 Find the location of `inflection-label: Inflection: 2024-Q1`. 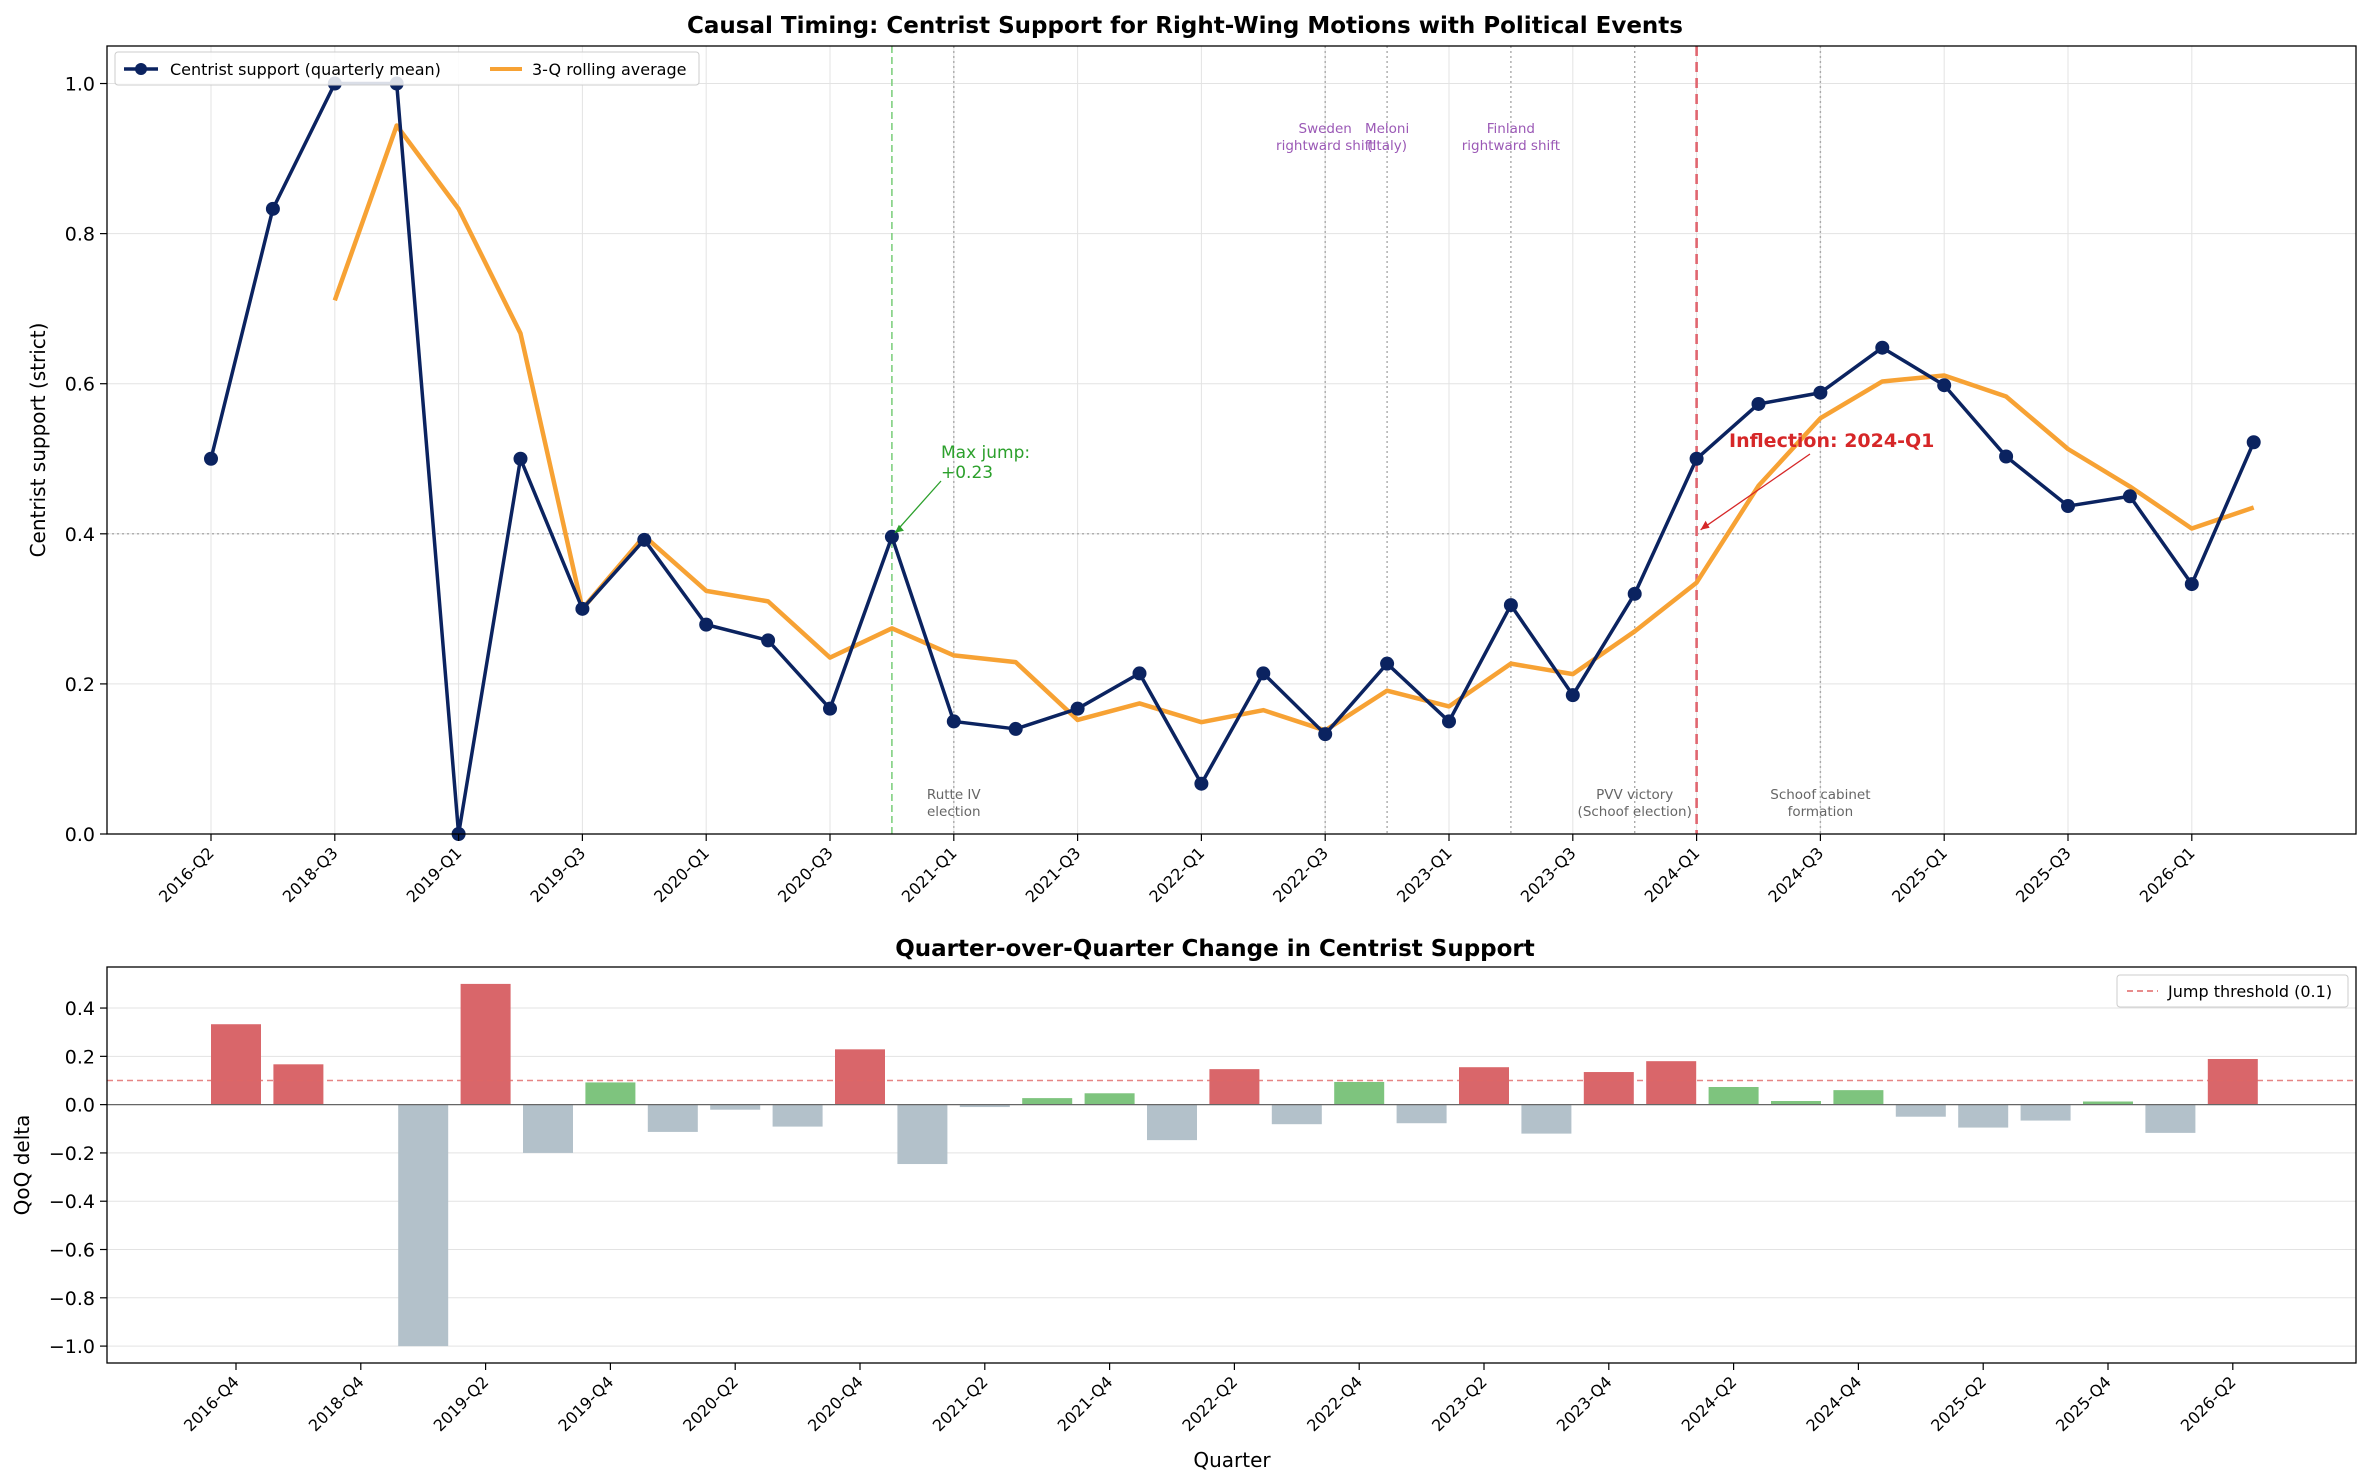

inflection-label: Inflection: 2024-Q1 is located at coordinates (1831, 441).